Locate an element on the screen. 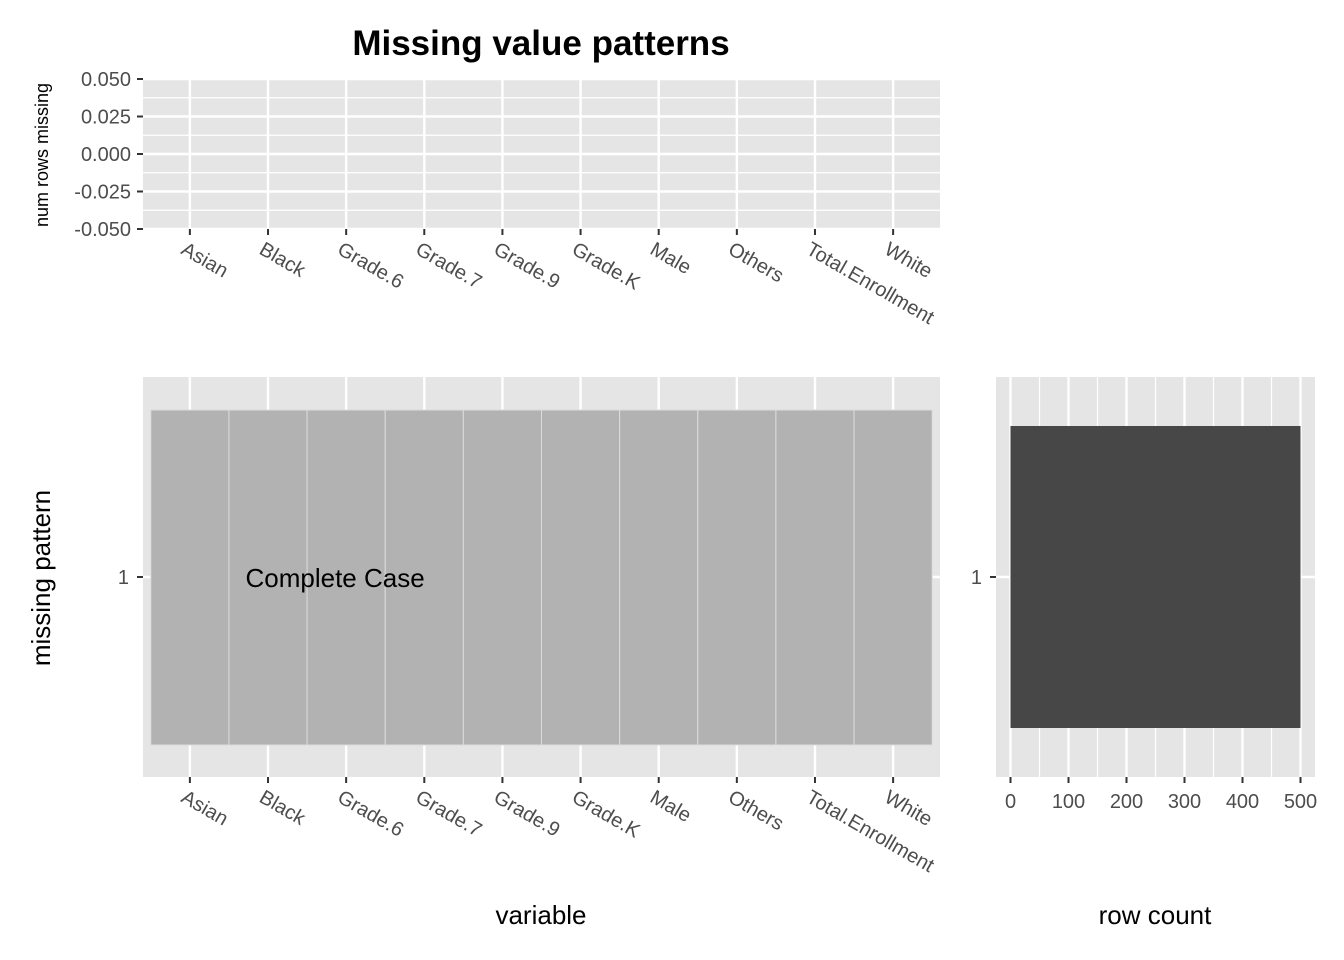 The width and height of the screenshot is (1344, 960). row-count-x-tick-label: 100 is located at coordinates (1068, 802).